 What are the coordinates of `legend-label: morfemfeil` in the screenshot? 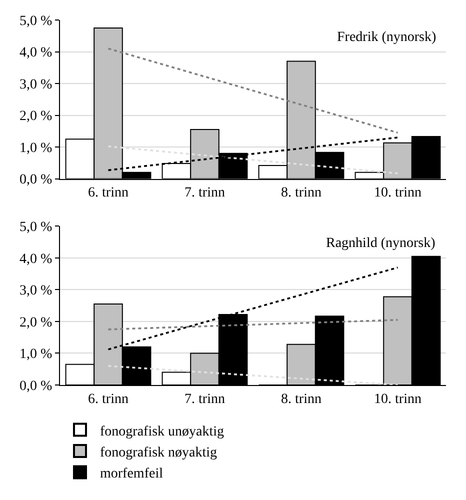 It's located at (132, 474).